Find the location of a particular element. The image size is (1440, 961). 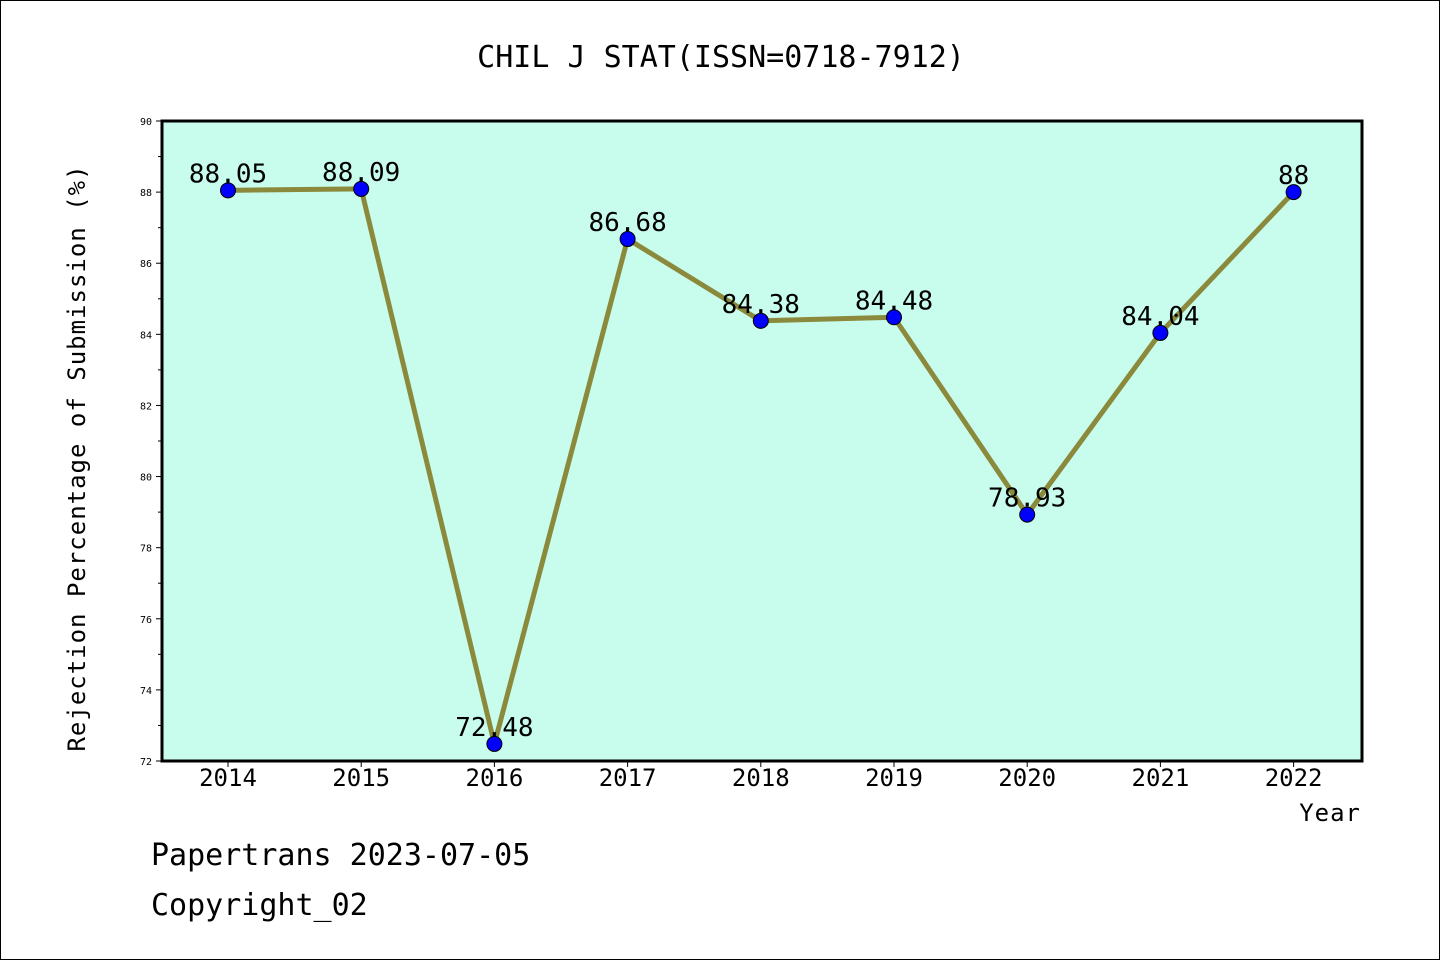

x-tick-label: 2016 is located at coordinates (495, 778).